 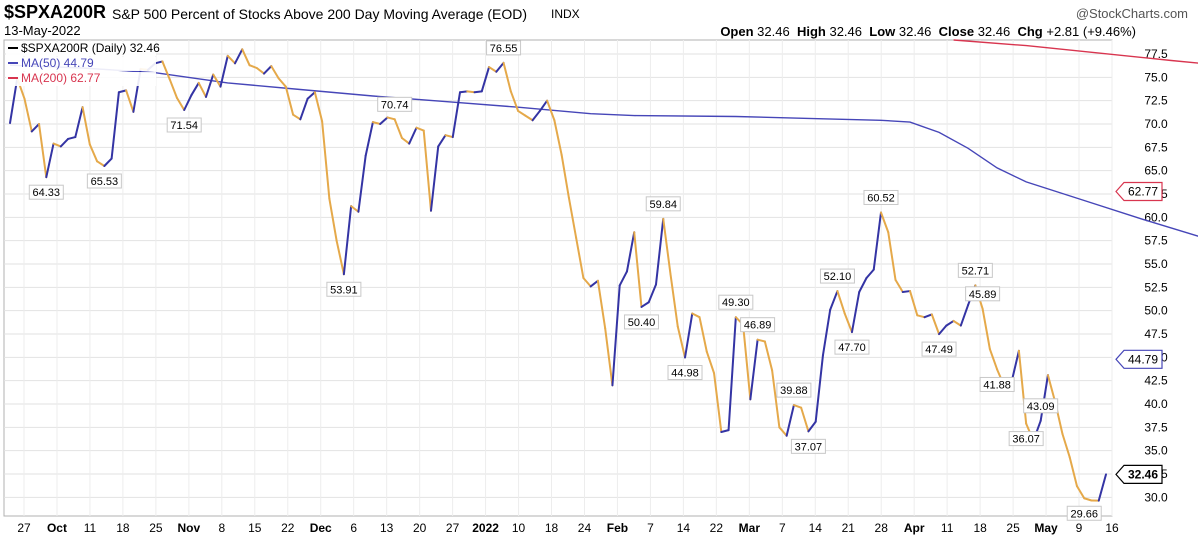 I want to click on annotation-label: 53.91, so click(x=344, y=290).